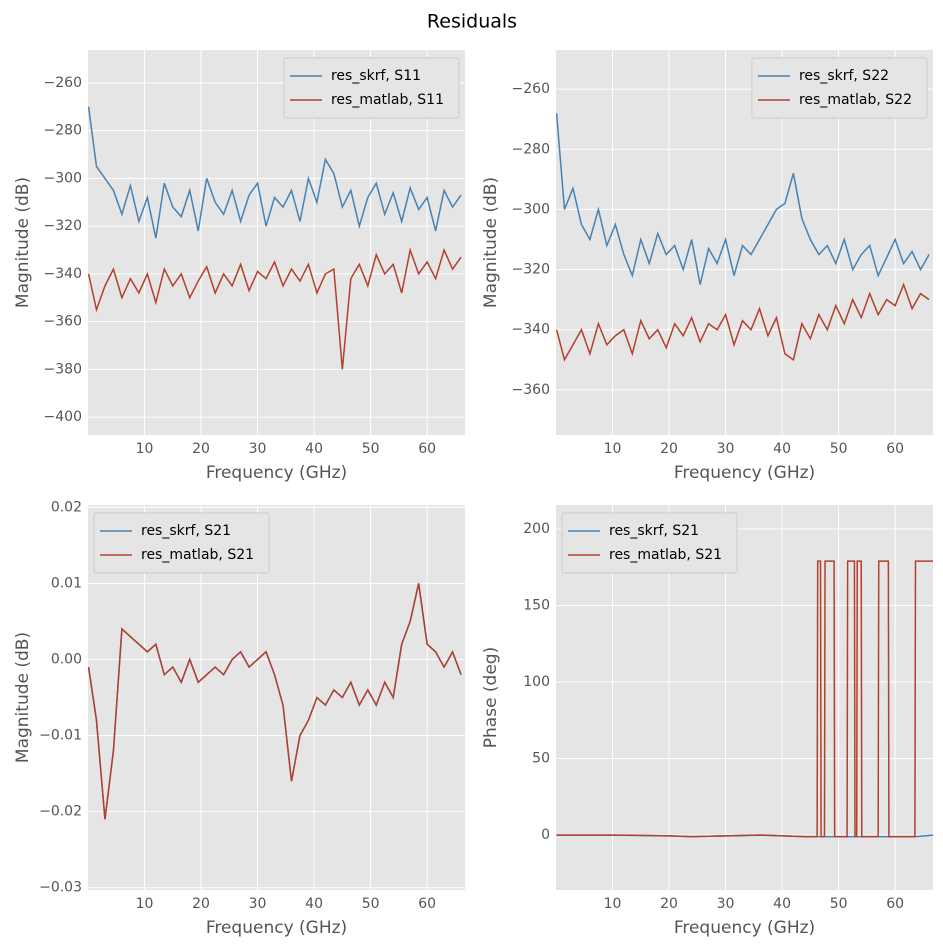 Image resolution: width=943 pixels, height=945 pixels. What do you see at coordinates (60, 736) in the screenshot?
I see `y-tick-label: −0.01` at bounding box center [60, 736].